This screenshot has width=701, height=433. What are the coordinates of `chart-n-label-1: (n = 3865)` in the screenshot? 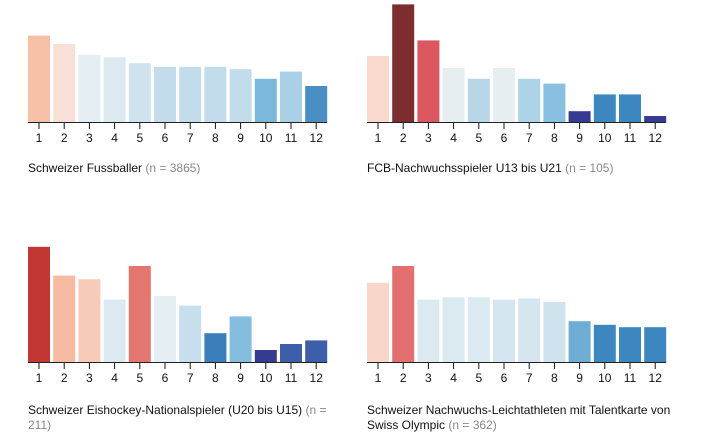 It's located at (173, 168).